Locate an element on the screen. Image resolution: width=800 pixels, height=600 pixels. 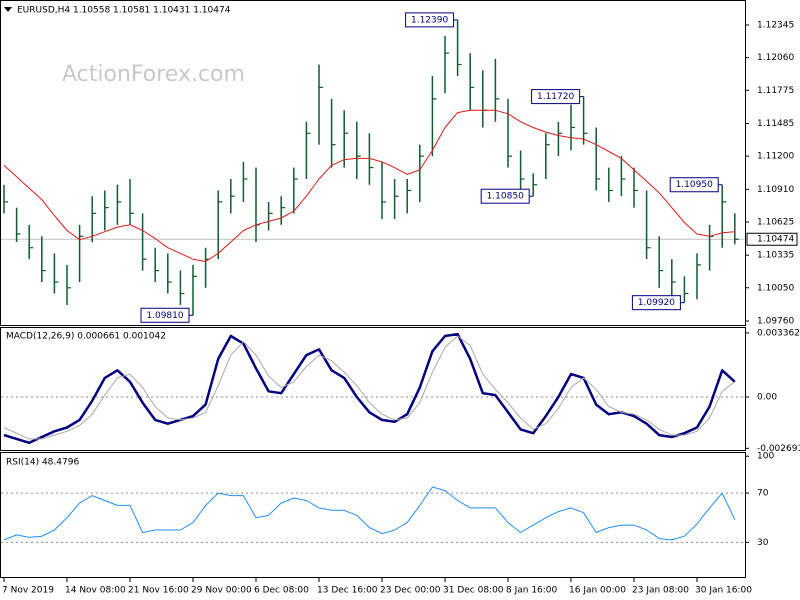
rsi-title: RSI(14) 48.4796 is located at coordinates (42, 463).